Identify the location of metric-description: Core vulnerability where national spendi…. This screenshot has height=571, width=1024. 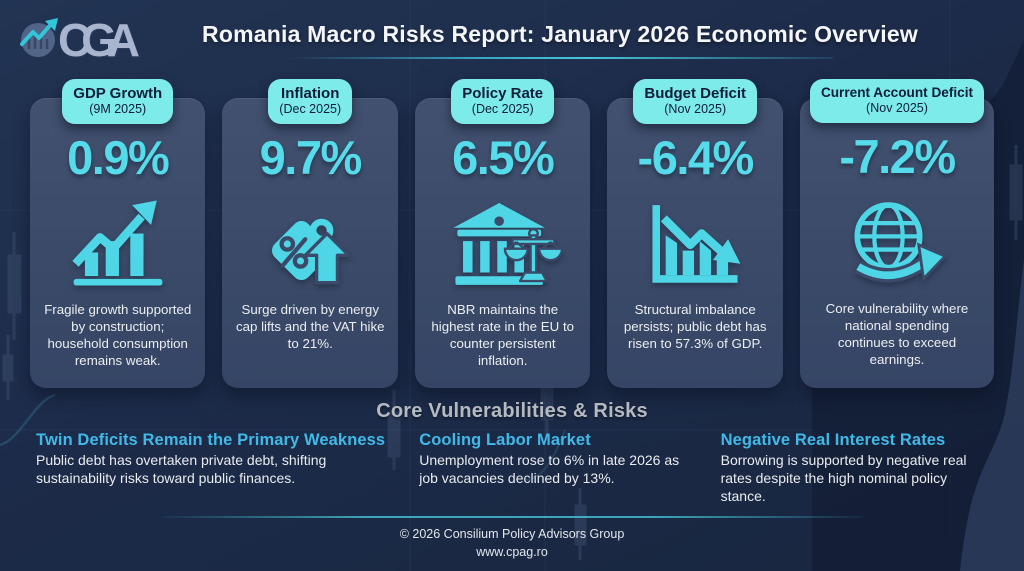
(897, 333).